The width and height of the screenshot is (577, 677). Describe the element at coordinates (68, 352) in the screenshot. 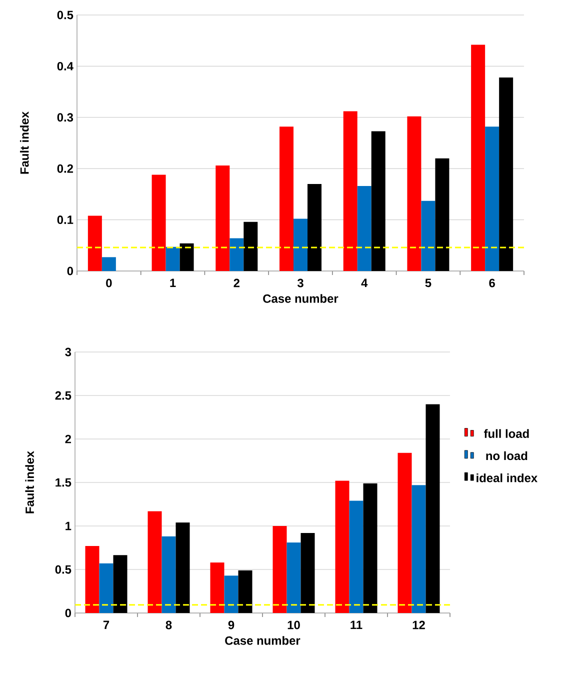

I see `y-tick-label: 3` at that location.